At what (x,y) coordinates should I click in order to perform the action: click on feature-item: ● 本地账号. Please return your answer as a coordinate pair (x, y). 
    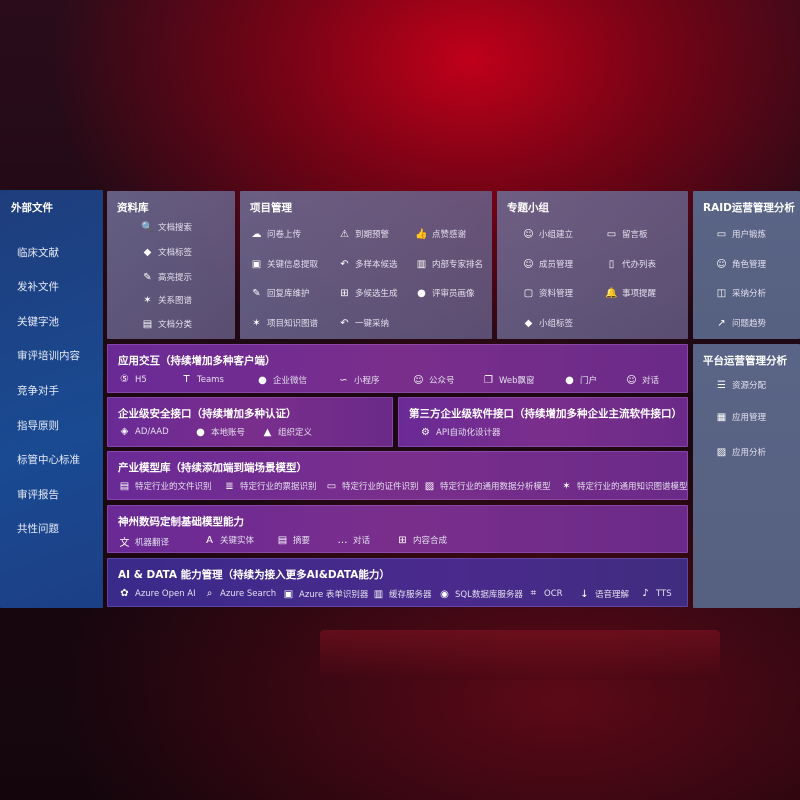
    Looking at the image, I should click on (219, 432).